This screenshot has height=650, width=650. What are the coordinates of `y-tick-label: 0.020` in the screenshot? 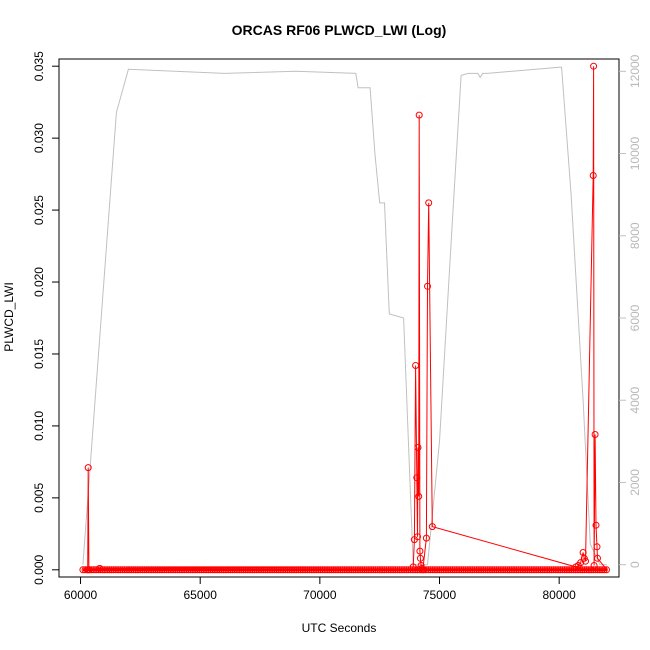 It's located at (39, 282).